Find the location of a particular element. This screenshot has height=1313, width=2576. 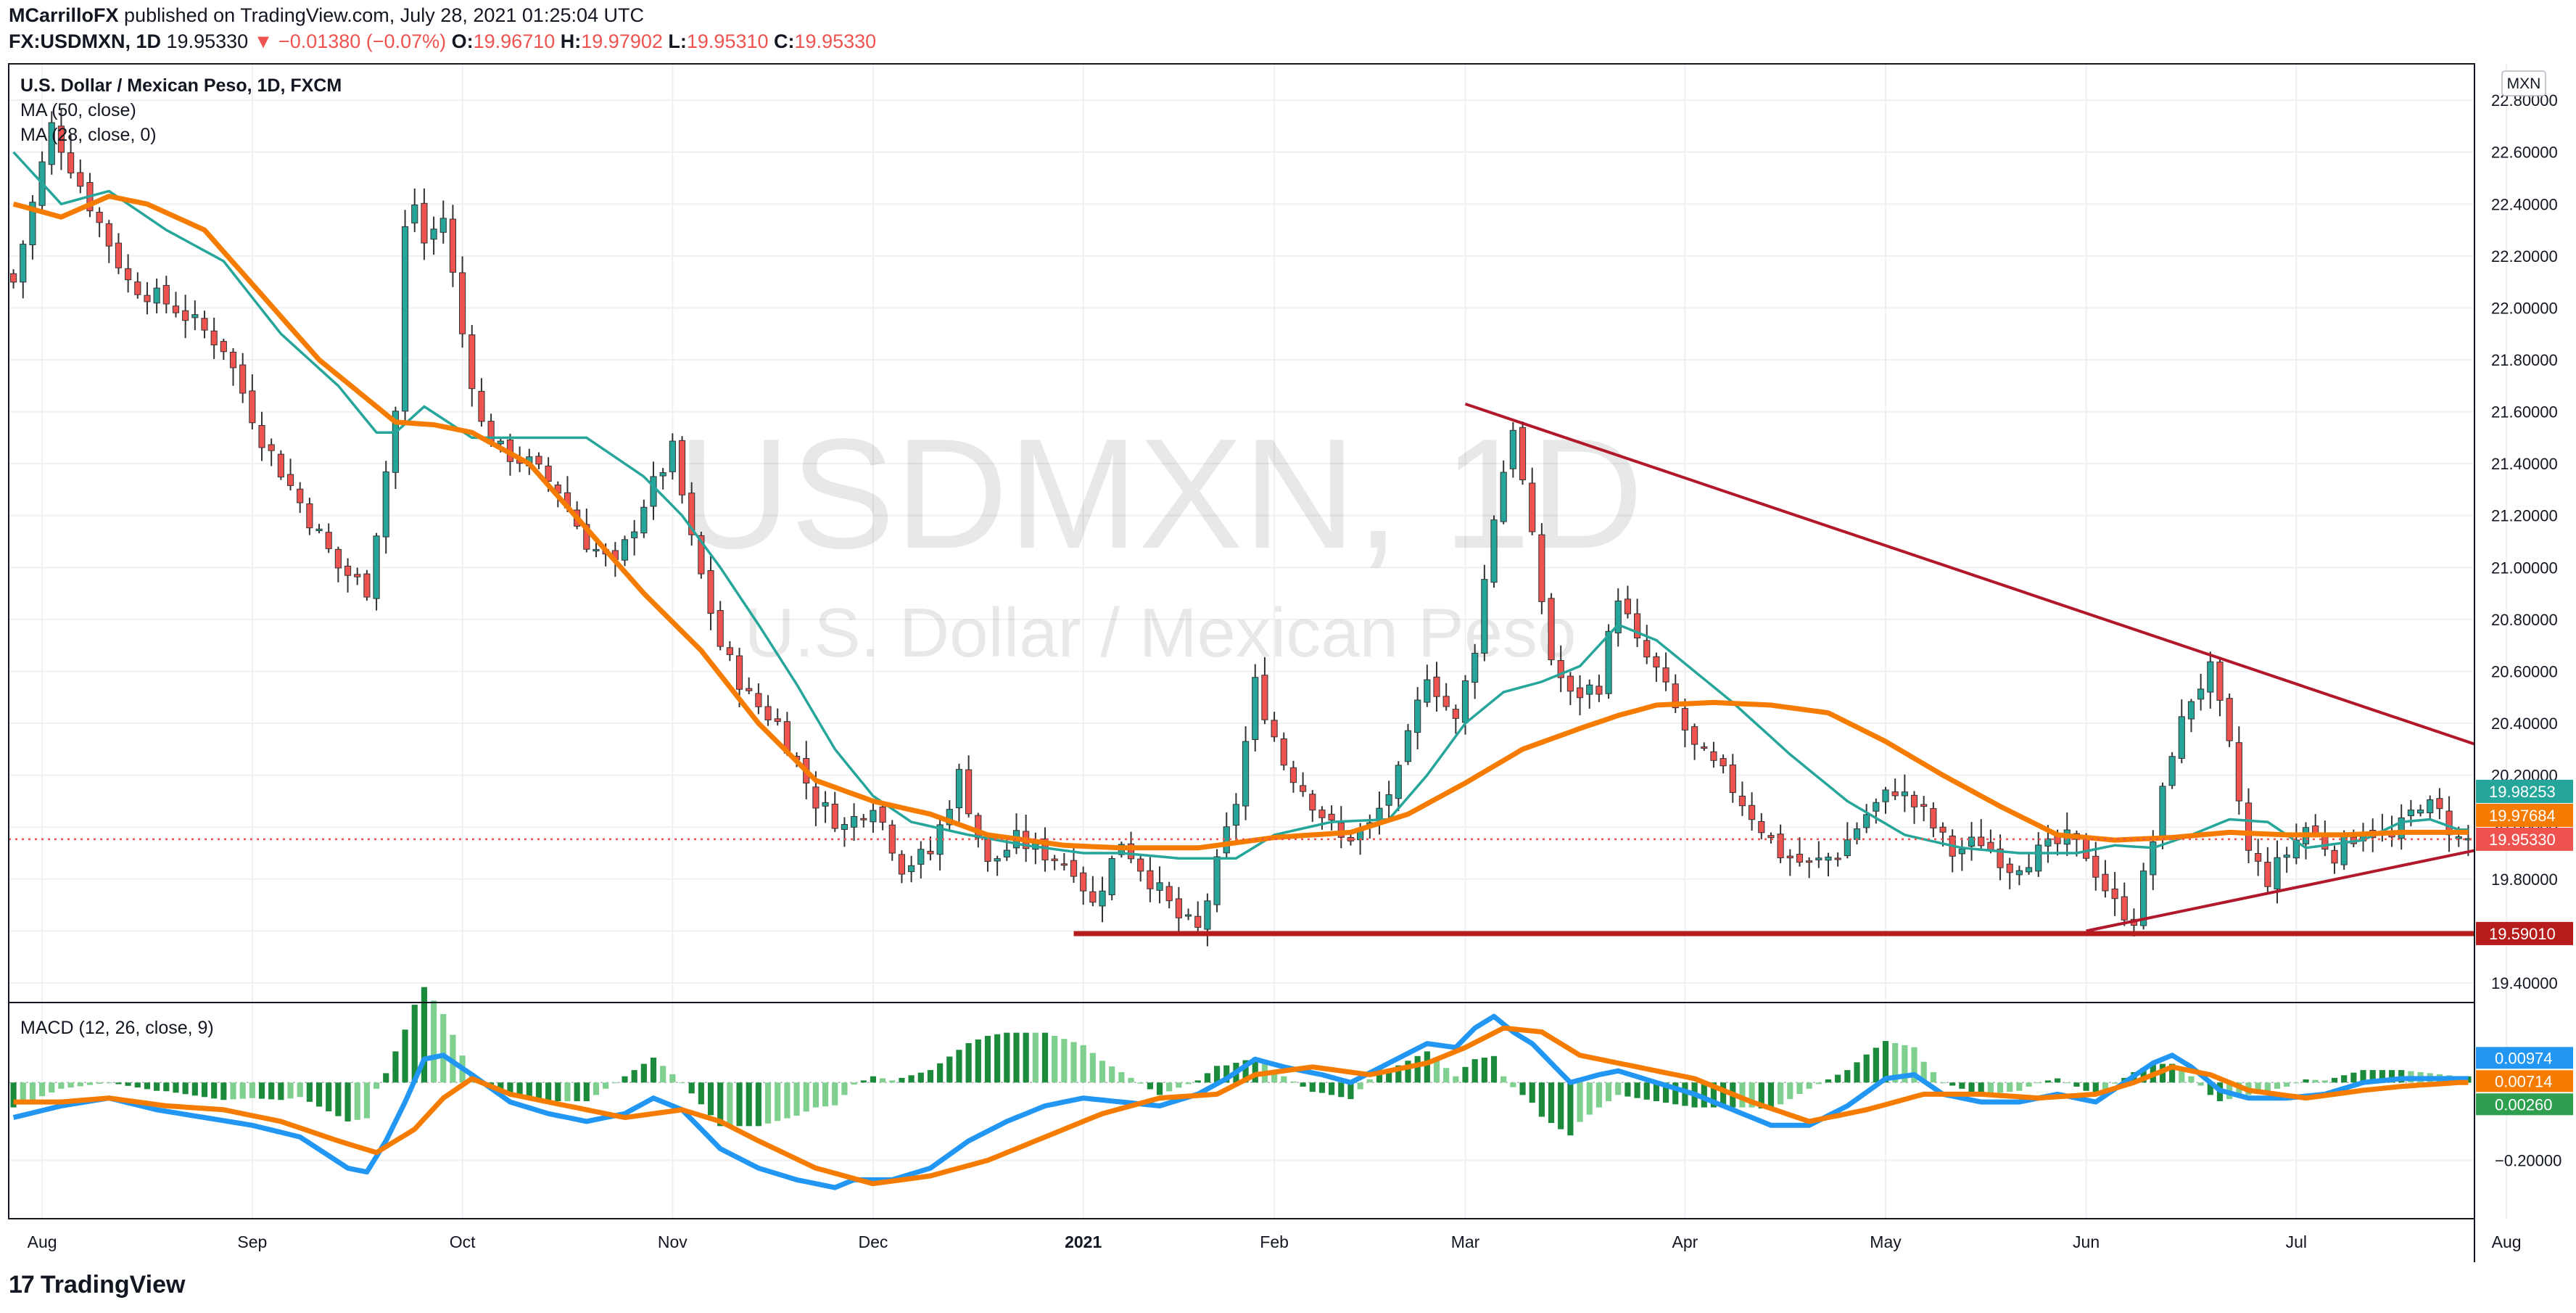

time-tick-label: Jun is located at coordinates (2086, 1241).